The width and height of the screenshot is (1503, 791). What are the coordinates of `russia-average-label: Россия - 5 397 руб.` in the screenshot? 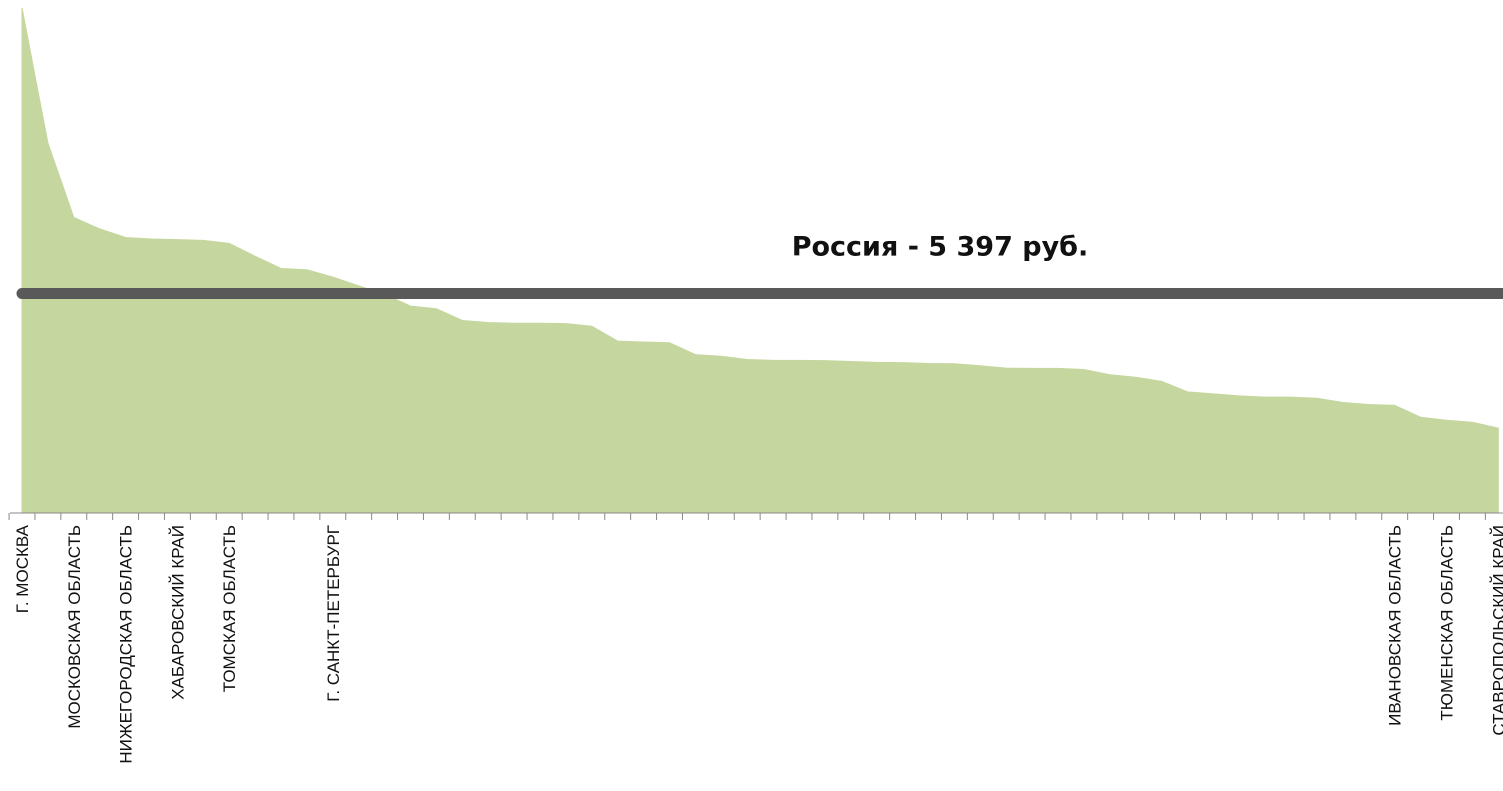 It's located at (940, 246).